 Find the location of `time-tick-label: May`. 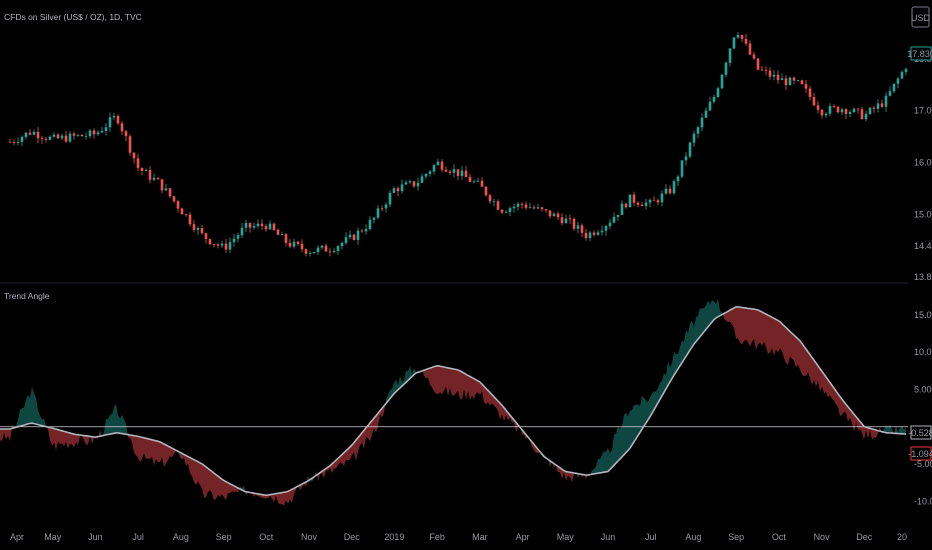

time-tick-label: May is located at coordinates (53, 537).